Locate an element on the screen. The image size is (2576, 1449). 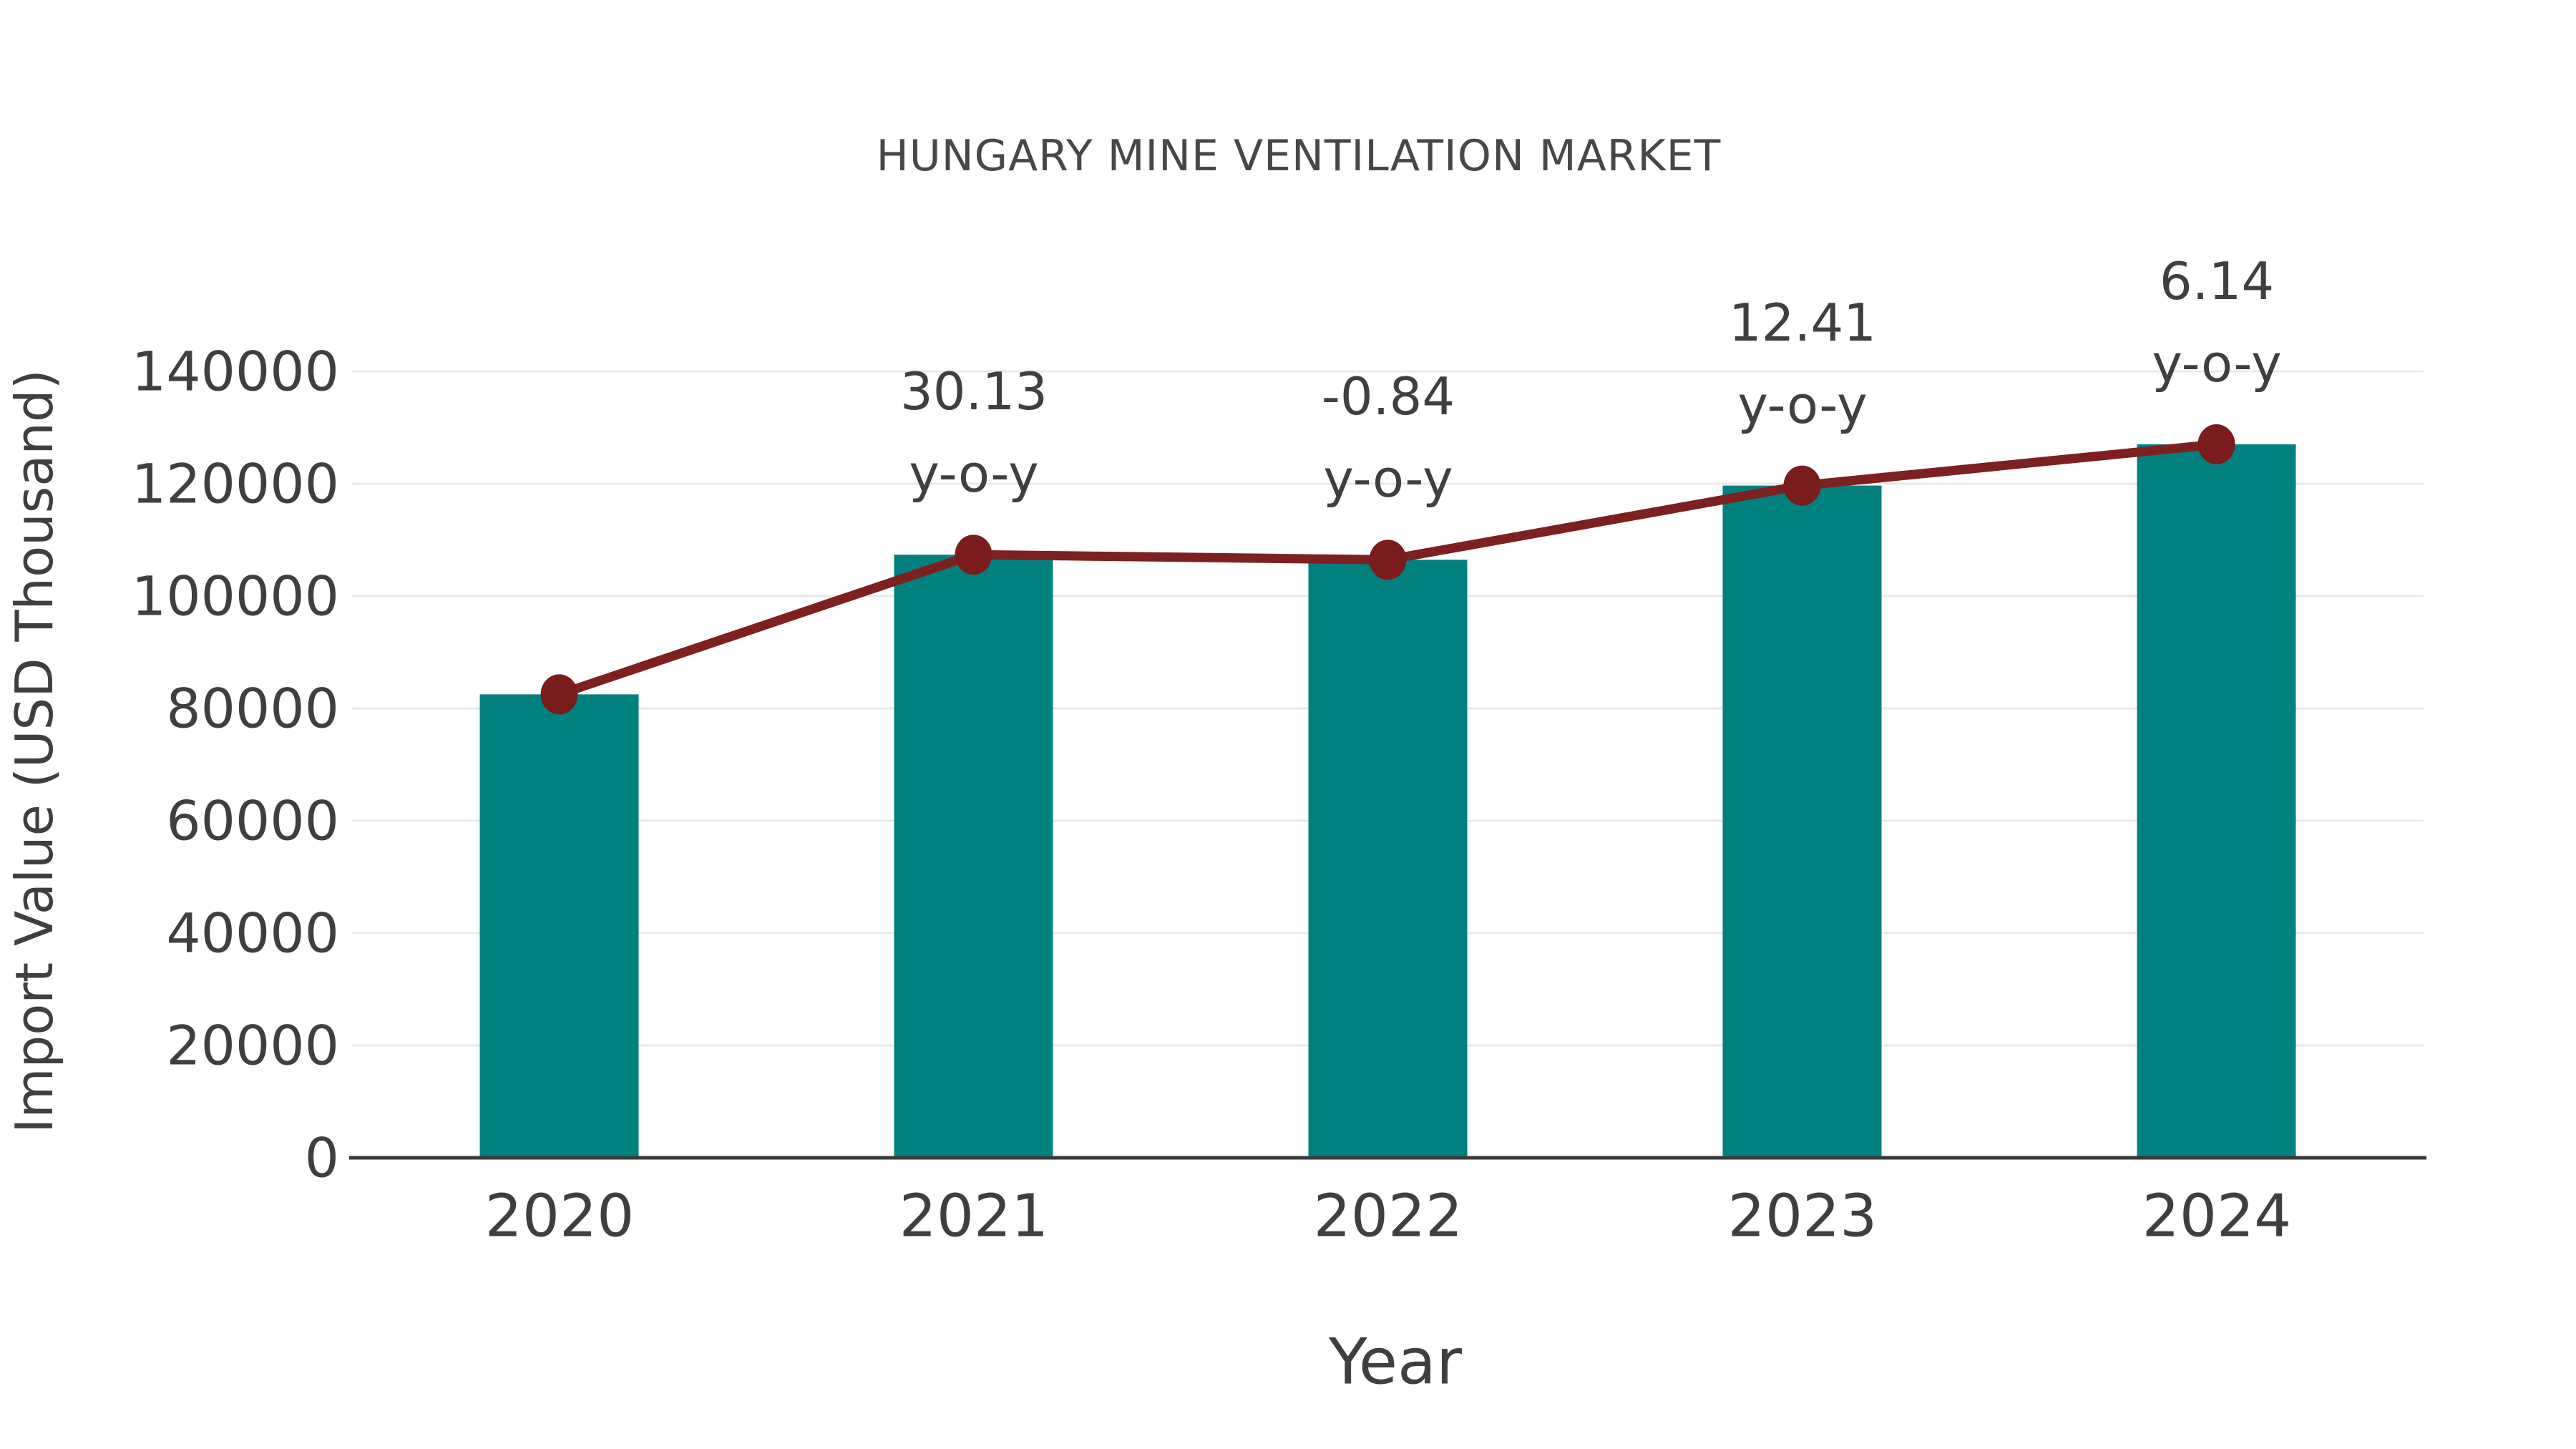
bar-2022 is located at coordinates (1388, 859).